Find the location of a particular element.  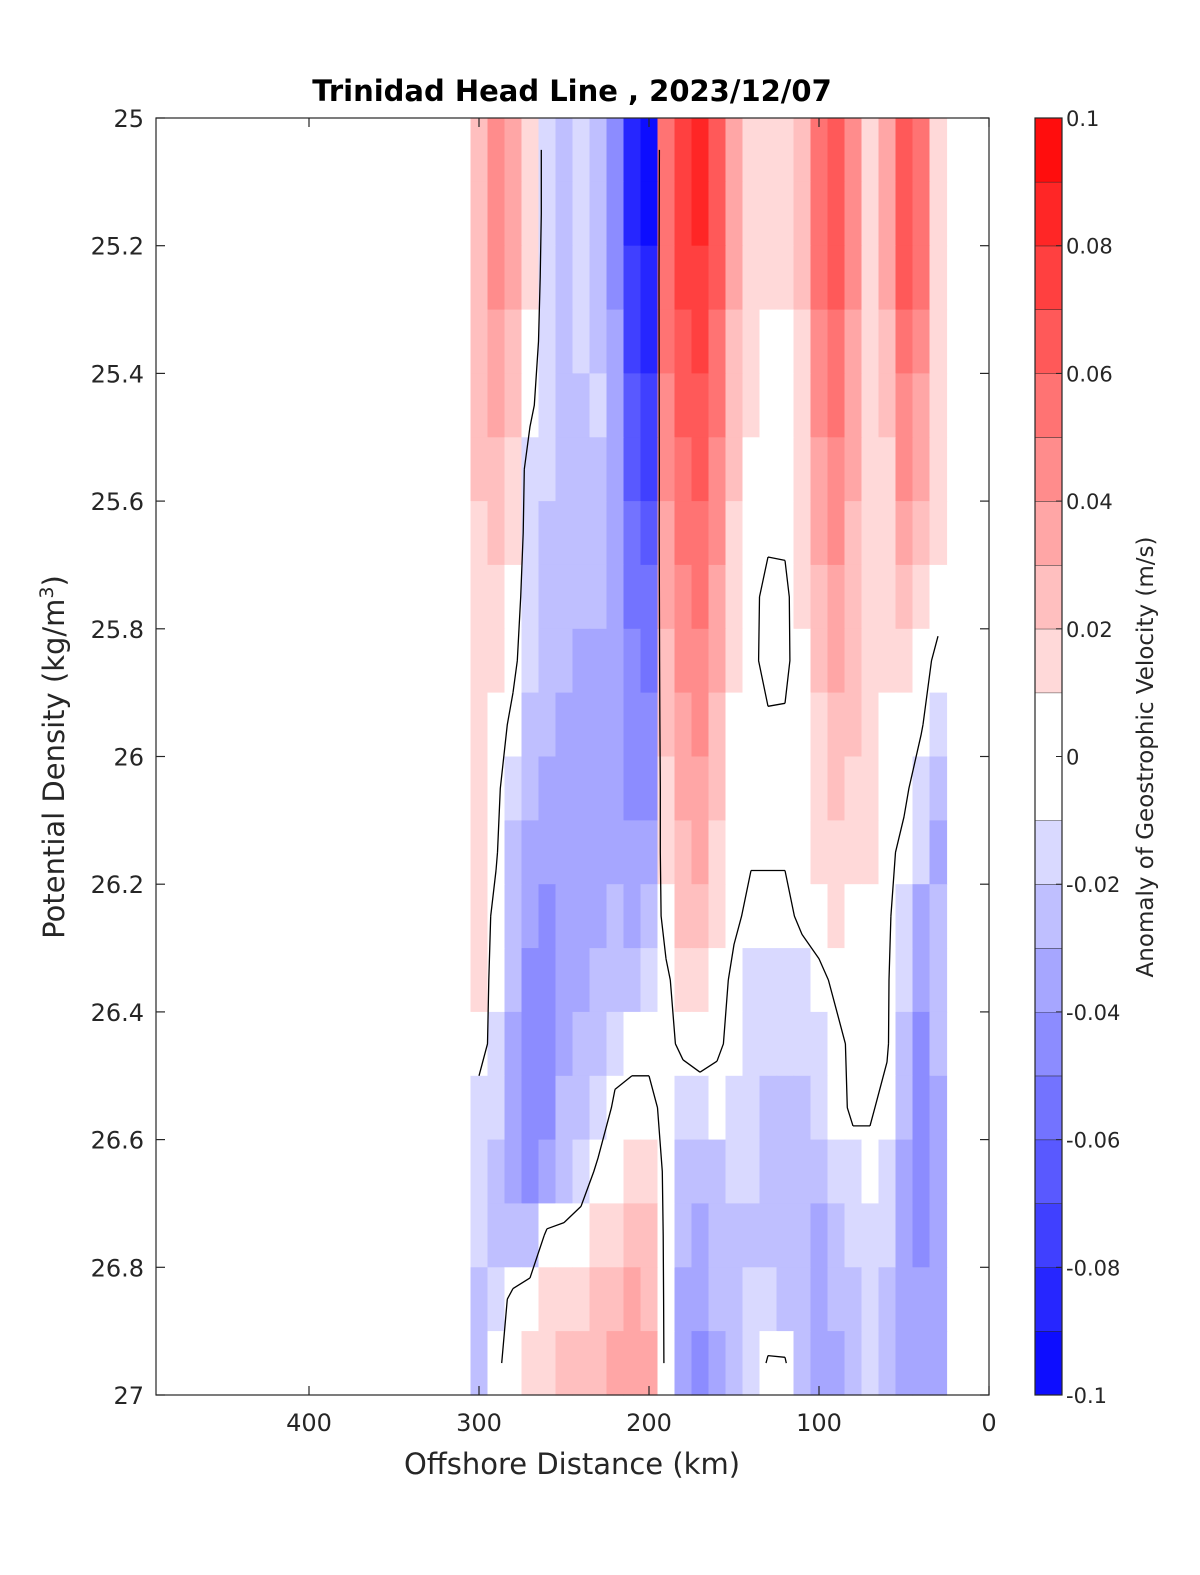

x-tick-label: 200 is located at coordinates (649, 1423).